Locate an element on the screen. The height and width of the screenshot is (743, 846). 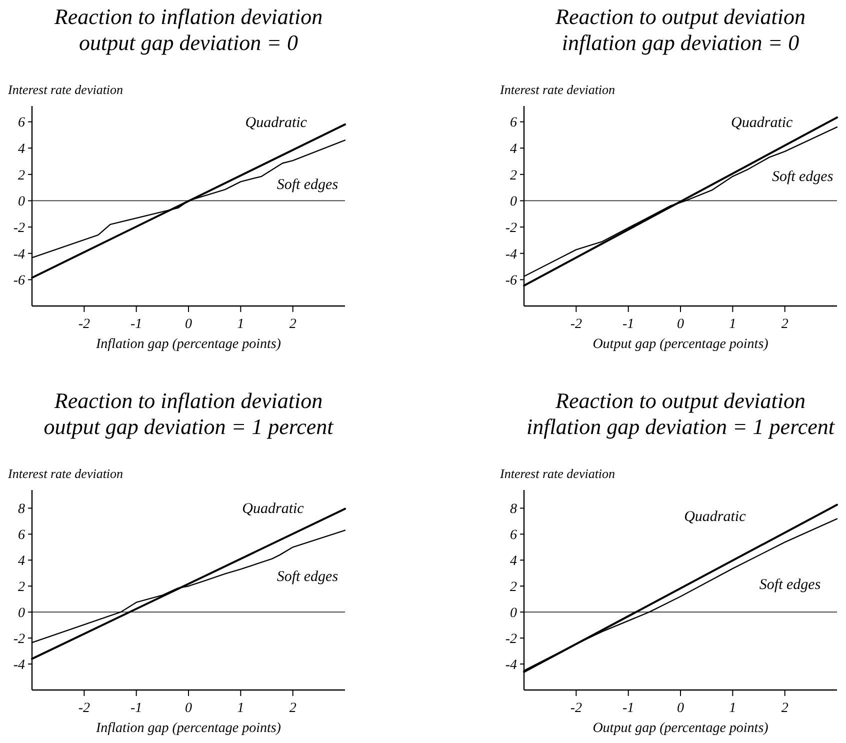
chart-subtitle: inflation gap deviation = 1 percent is located at coordinates (681, 426).